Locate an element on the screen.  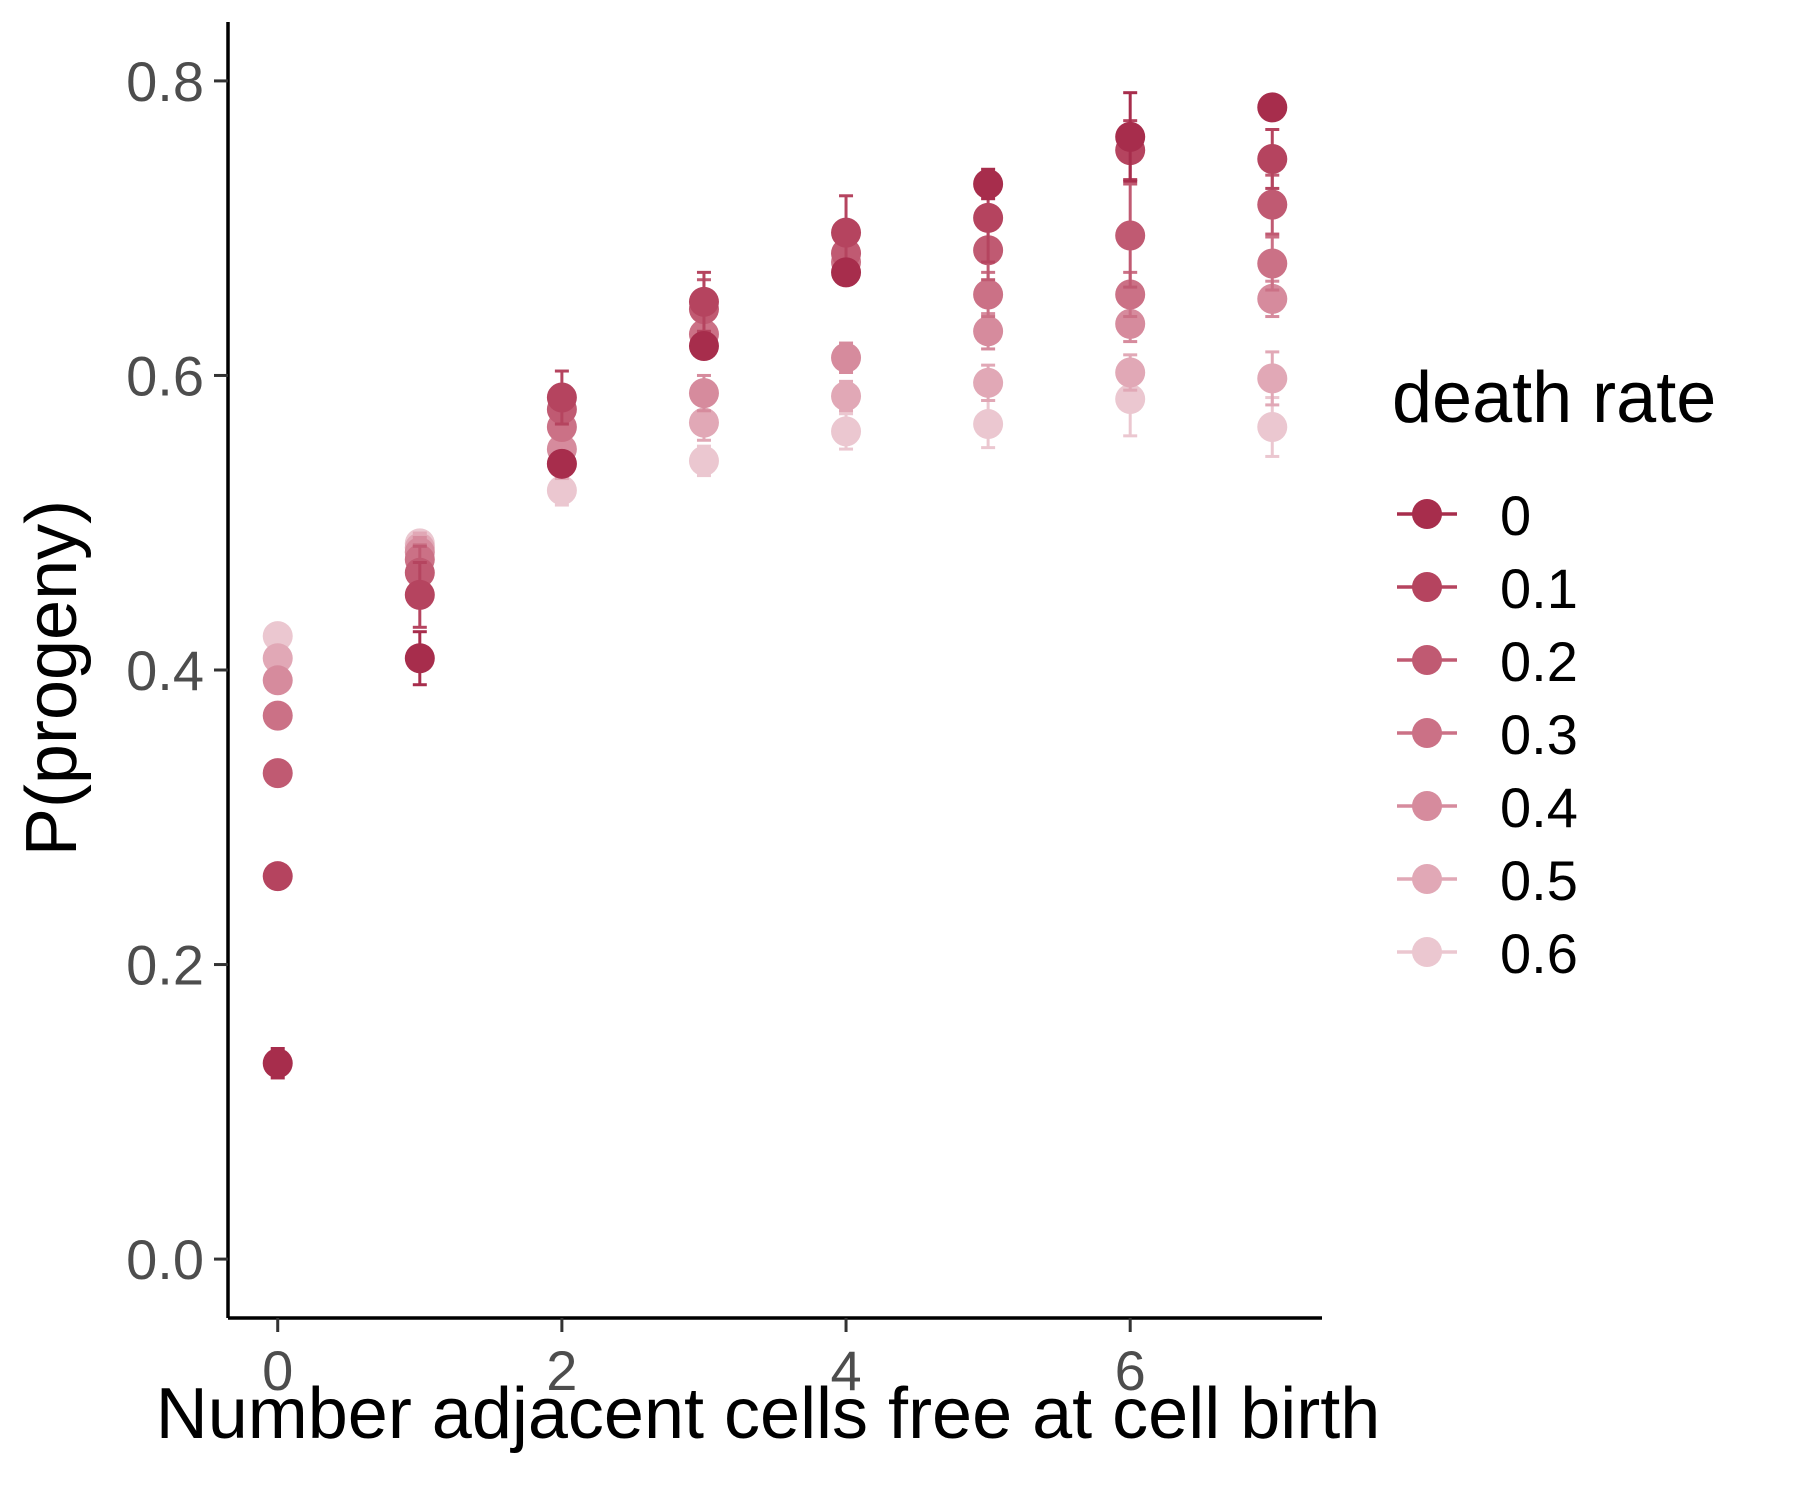
legend-title: death rate is located at coordinates (1554, 398).